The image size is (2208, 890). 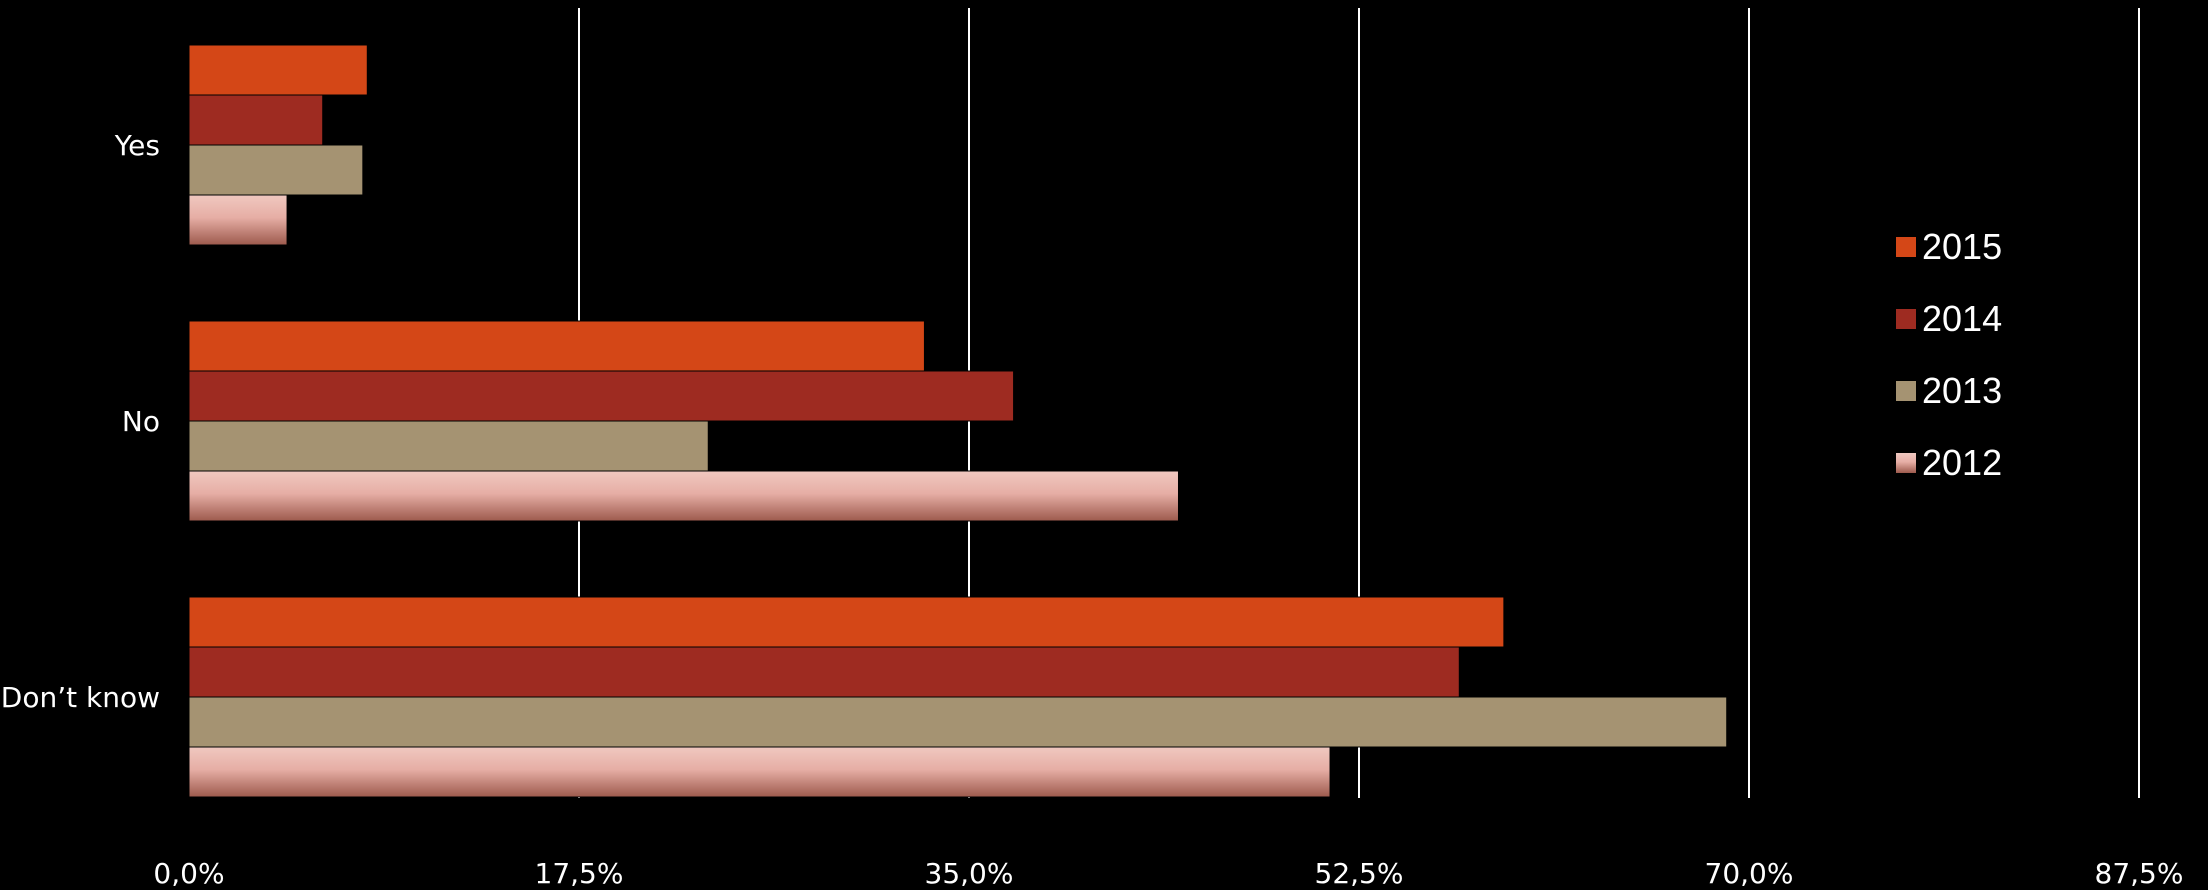 I want to click on legend-label-2015: 2015, so click(x=1962, y=246).